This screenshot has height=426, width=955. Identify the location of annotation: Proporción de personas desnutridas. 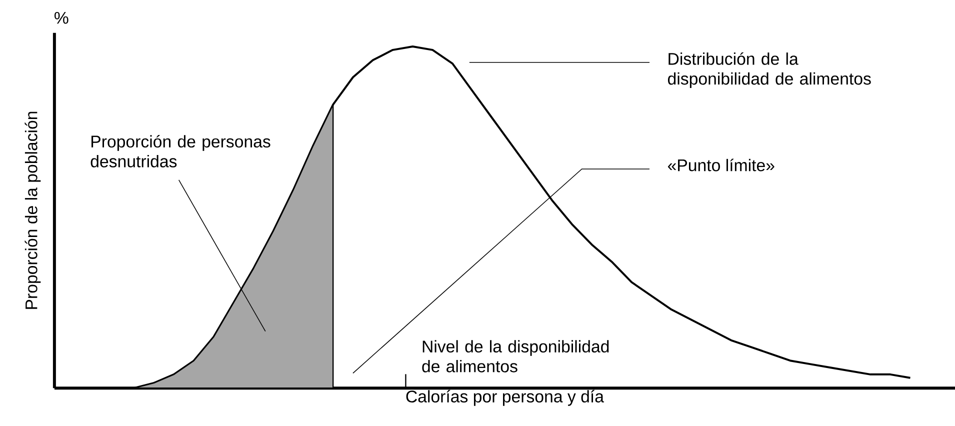
(180, 151).